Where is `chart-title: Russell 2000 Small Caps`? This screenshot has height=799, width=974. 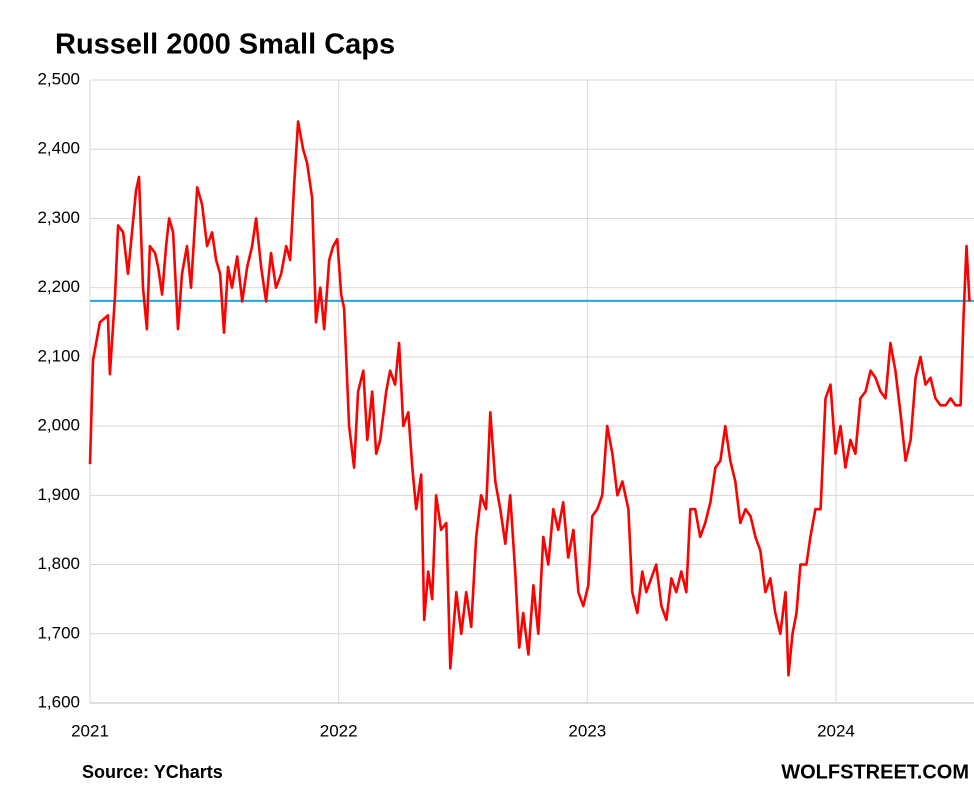 chart-title: Russell 2000 Small Caps is located at coordinates (225, 45).